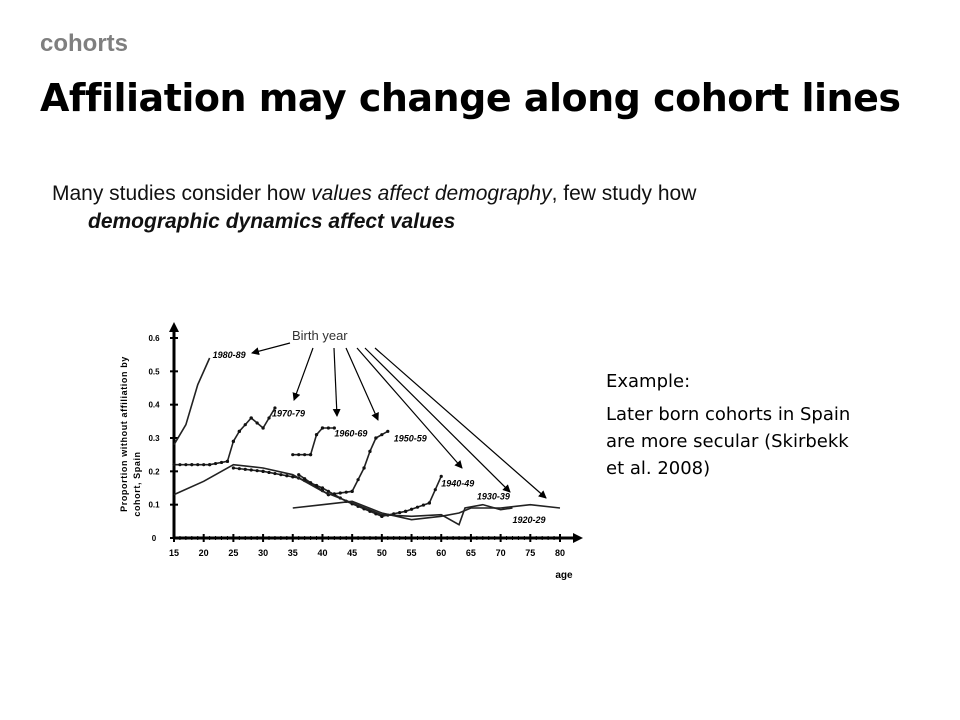  I want to click on body-text-bold-italic-inner: demographic dynamics affect values, so click(272, 221).